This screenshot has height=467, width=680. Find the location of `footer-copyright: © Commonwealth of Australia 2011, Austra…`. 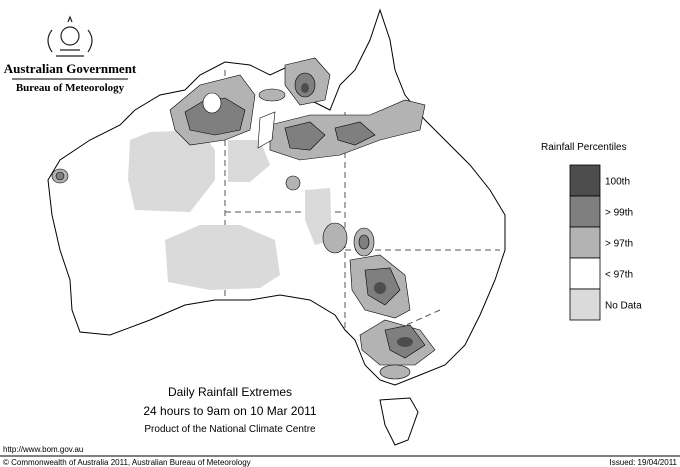

footer-copyright: © Commonwealth of Australia 2011, Austra… is located at coordinates (127, 462).